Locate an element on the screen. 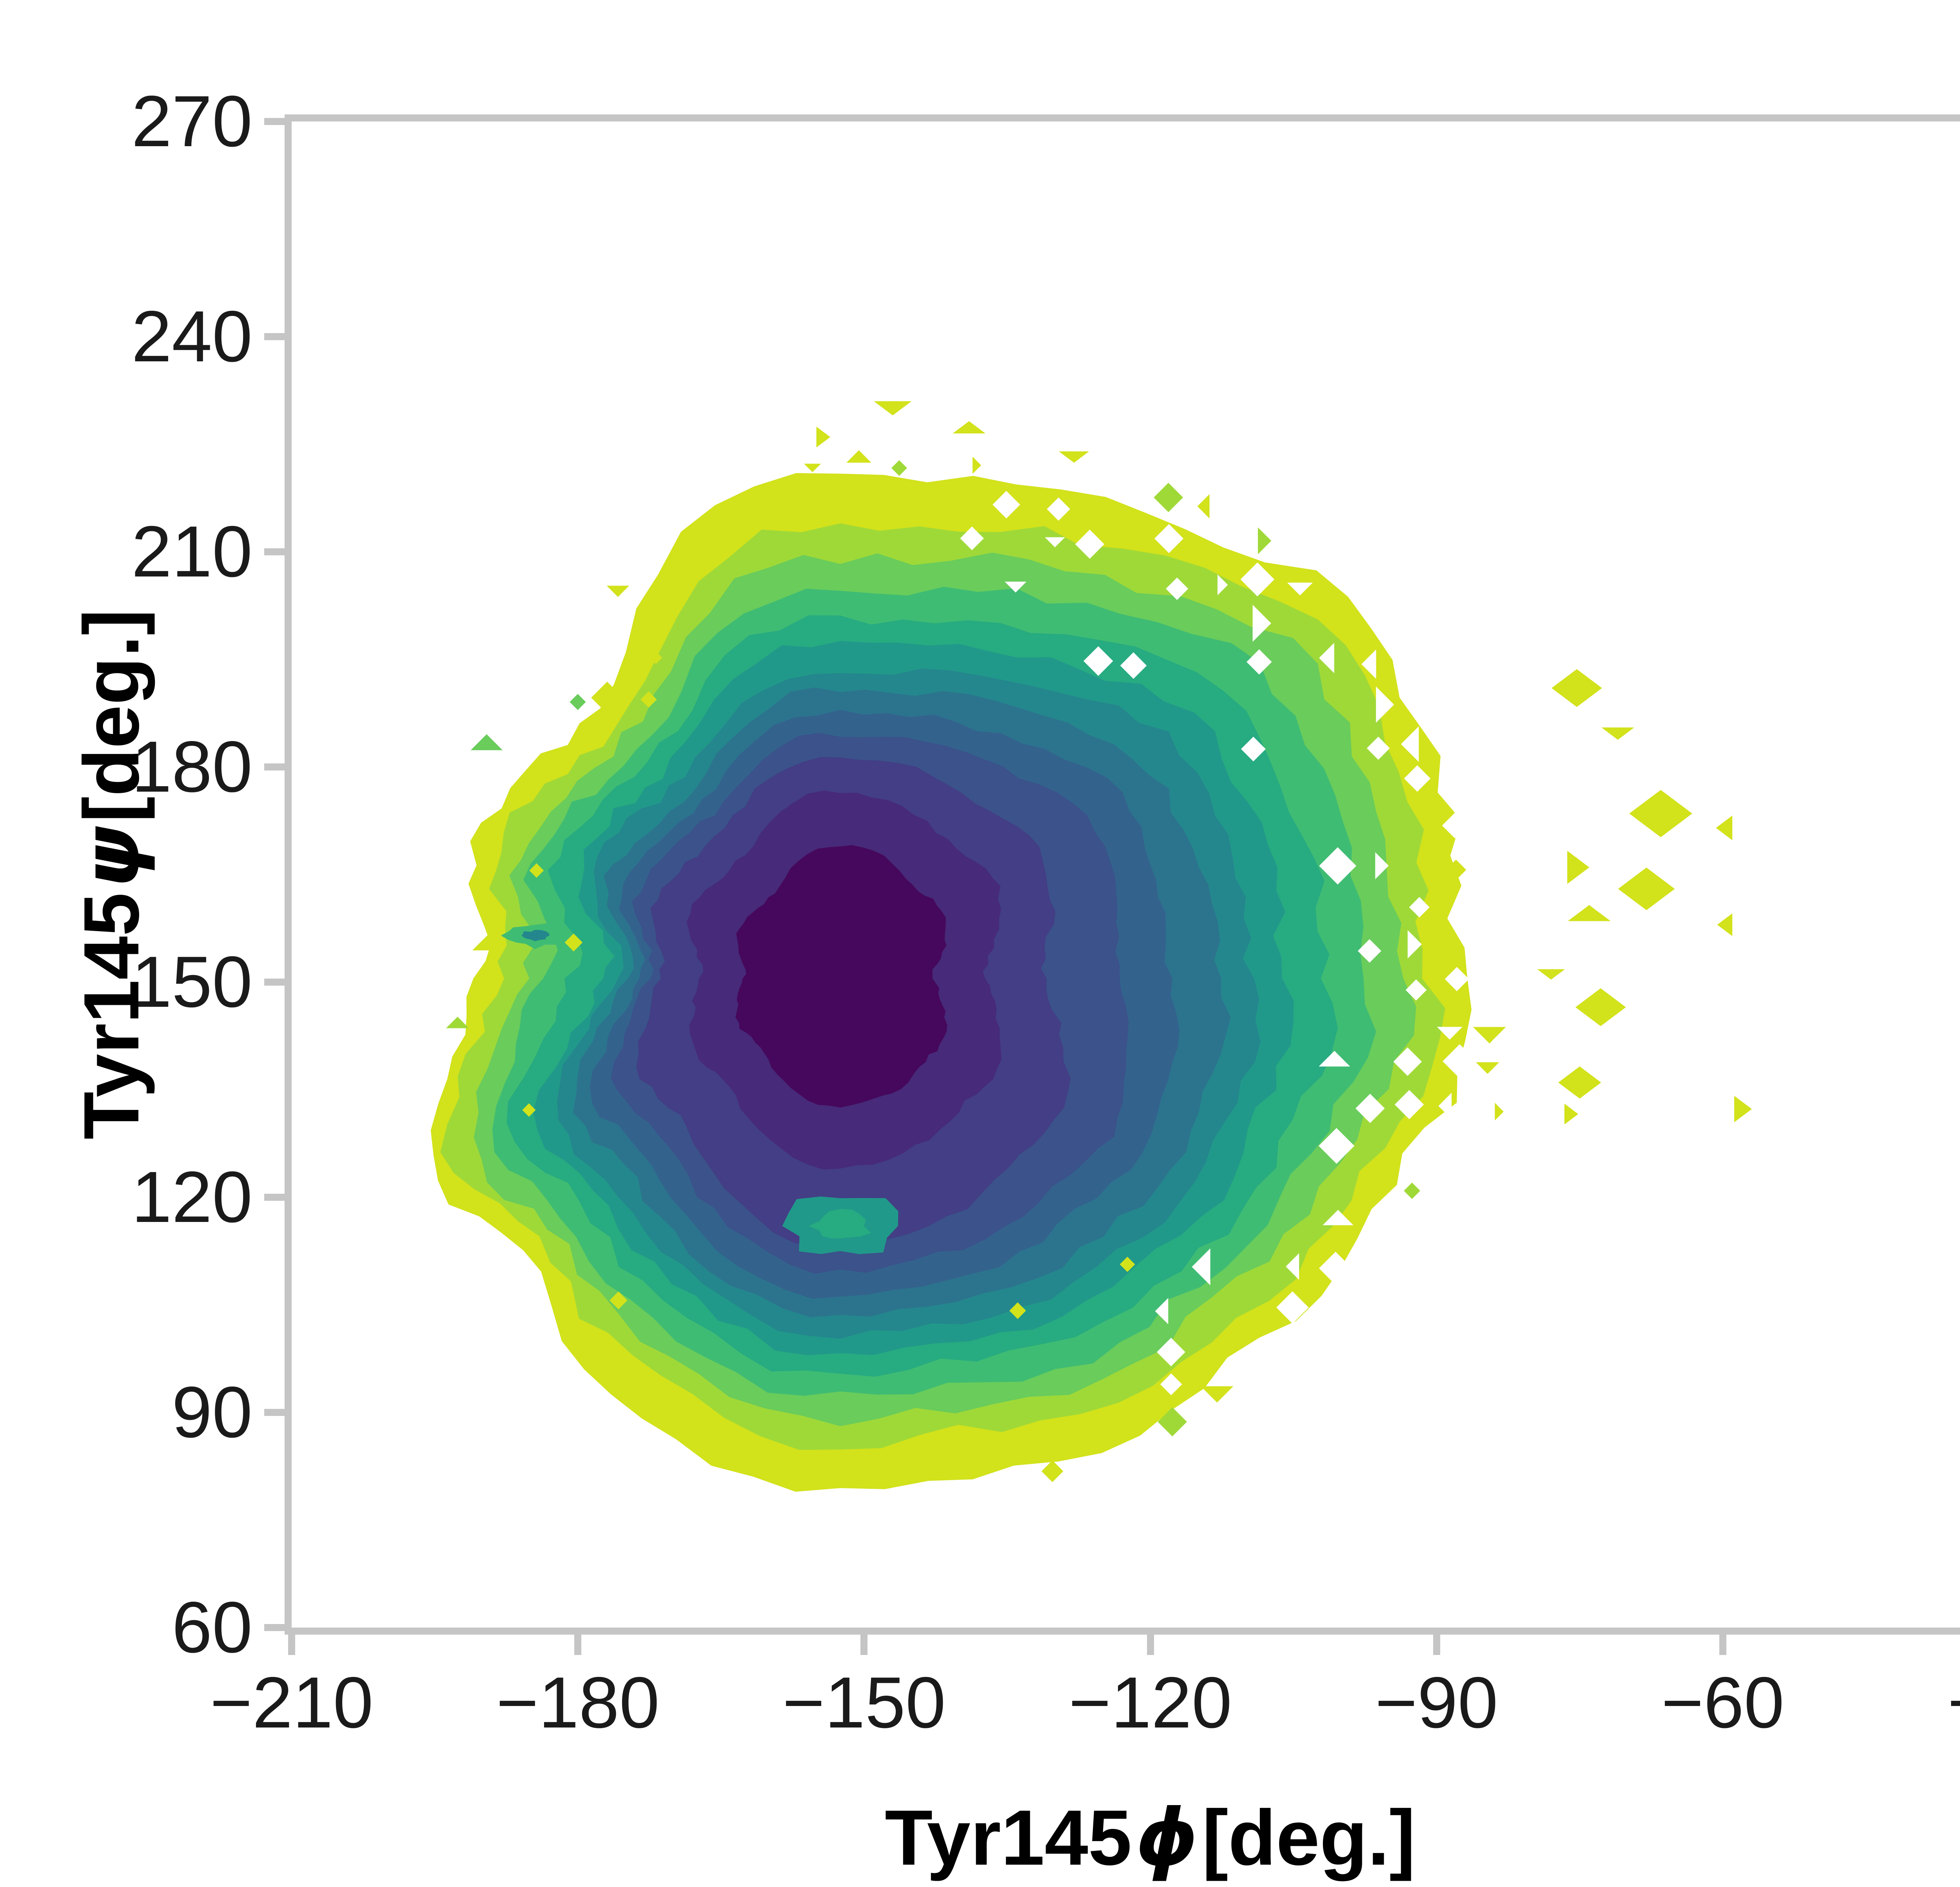 This screenshot has height=1887, width=1960. x-axis-title-text: Tyr145 is located at coordinates (1008, 1838).